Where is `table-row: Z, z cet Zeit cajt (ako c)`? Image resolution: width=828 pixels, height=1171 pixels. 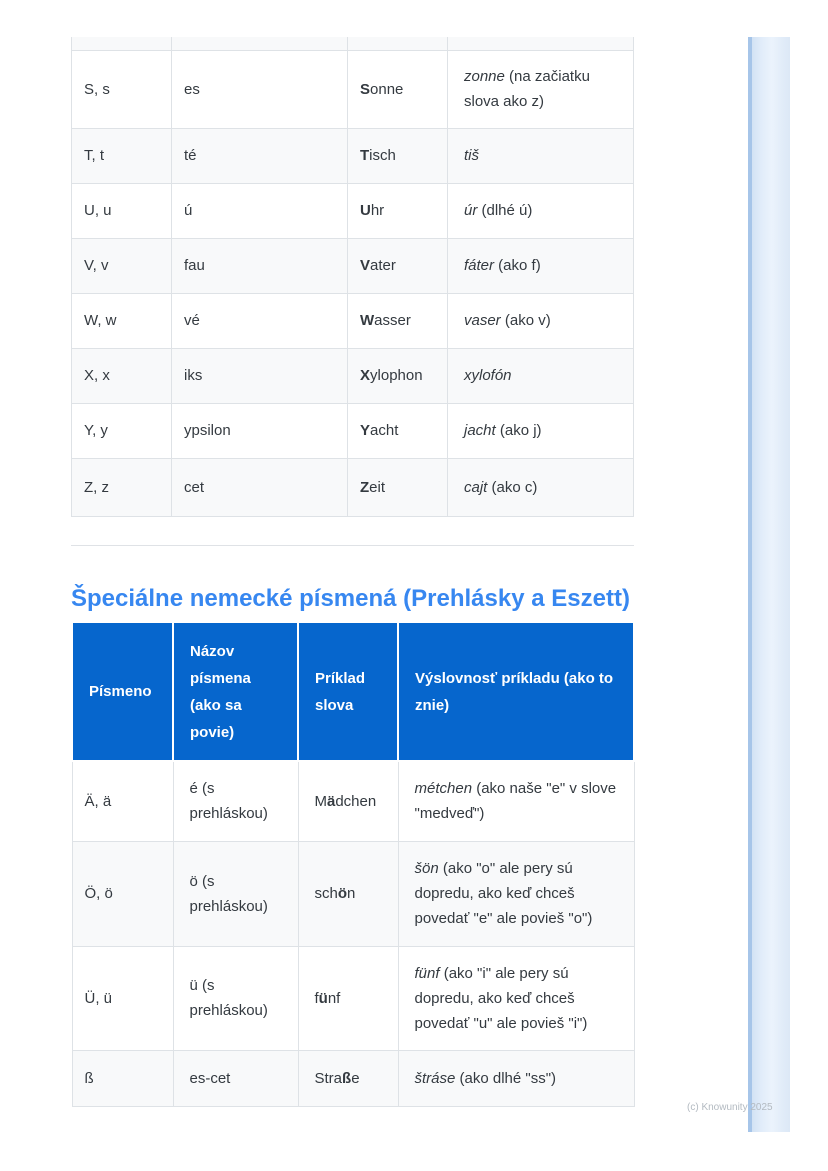 table-row: Z, z cet Zeit cajt (ako c) is located at coordinates (352, 487).